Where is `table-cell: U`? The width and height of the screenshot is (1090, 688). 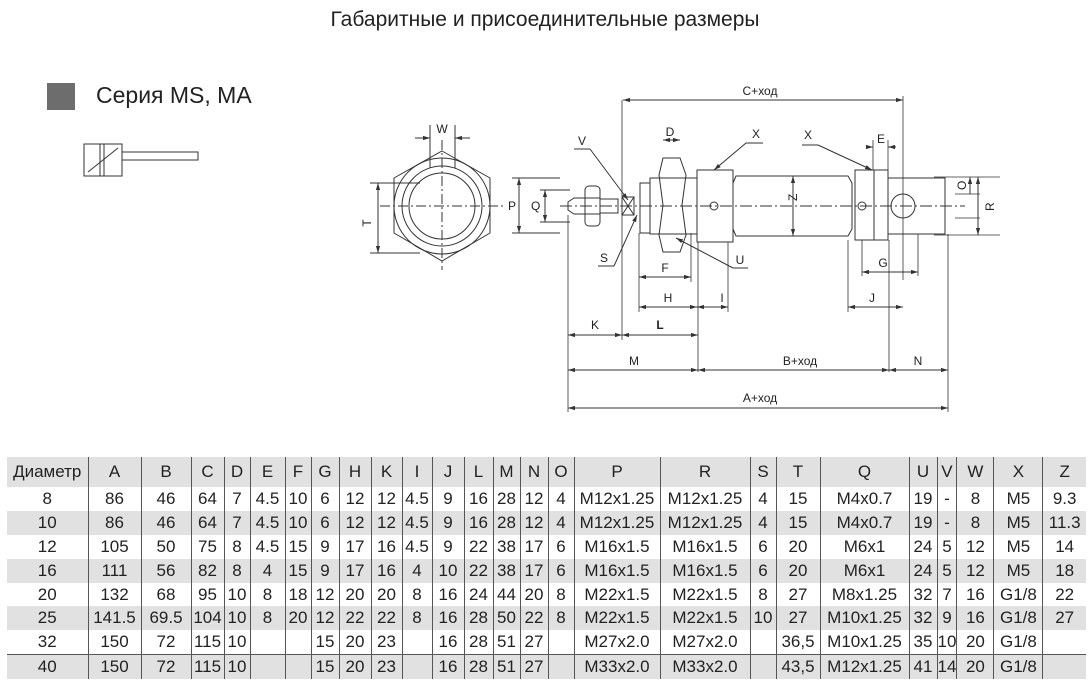
table-cell: U is located at coordinates (922, 472).